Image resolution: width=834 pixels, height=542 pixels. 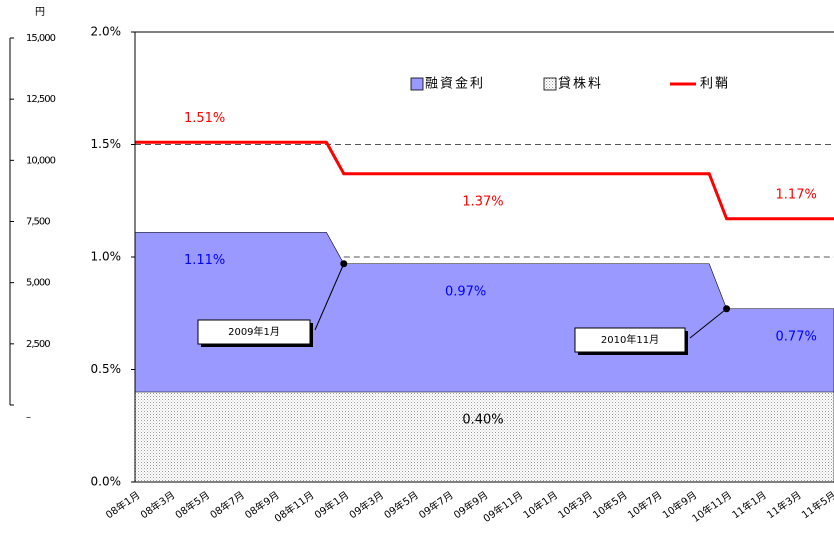 What do you see at coordinates (580, 84) in the screenshot?
I see `legend-label: 貸株料` at bounding box center [580, 84].